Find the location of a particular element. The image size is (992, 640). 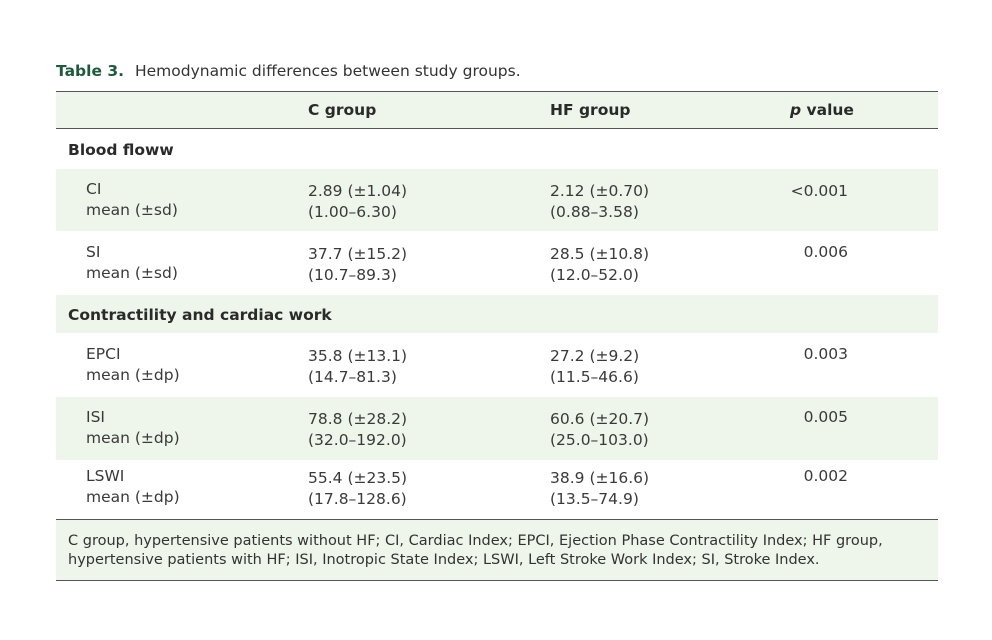

hf-mean: 2.12 (±0.70) is located at coordinates (600, 191).